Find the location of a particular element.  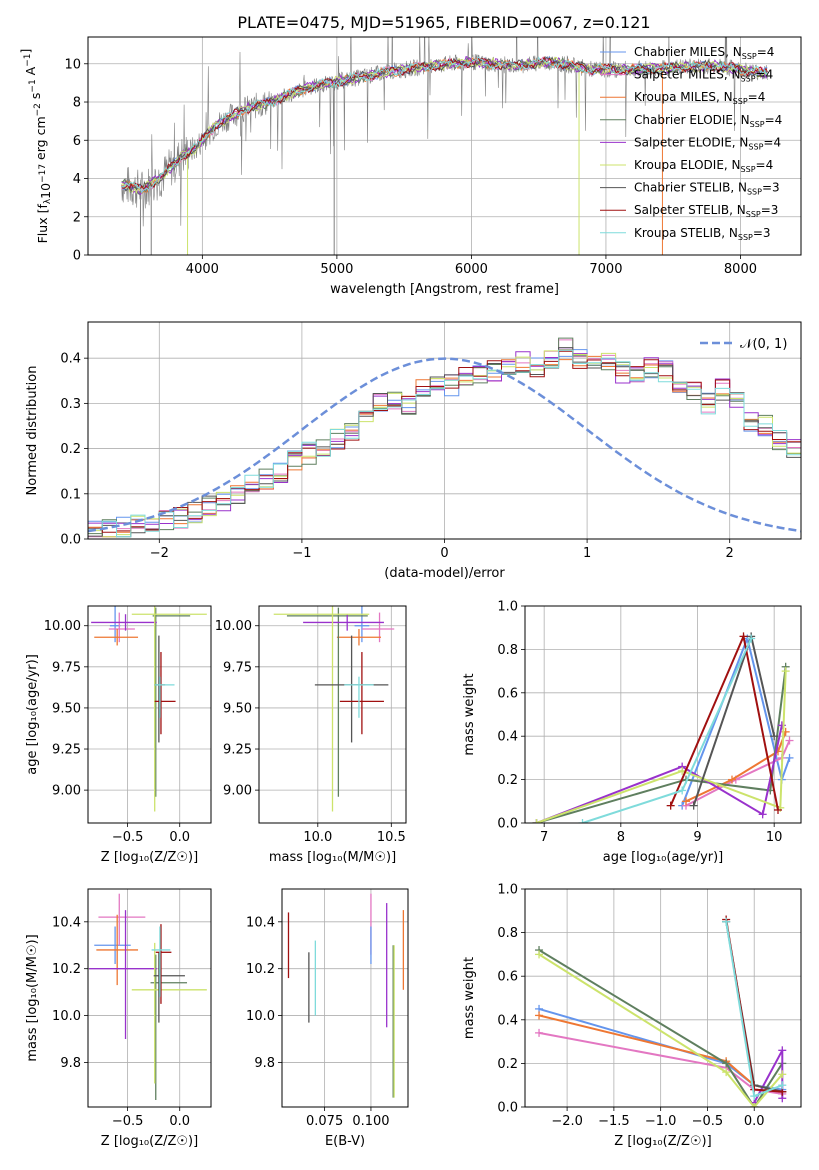

y-axis-label: age [log₁₀(age/yr)] is located at coordinates (32, 714).